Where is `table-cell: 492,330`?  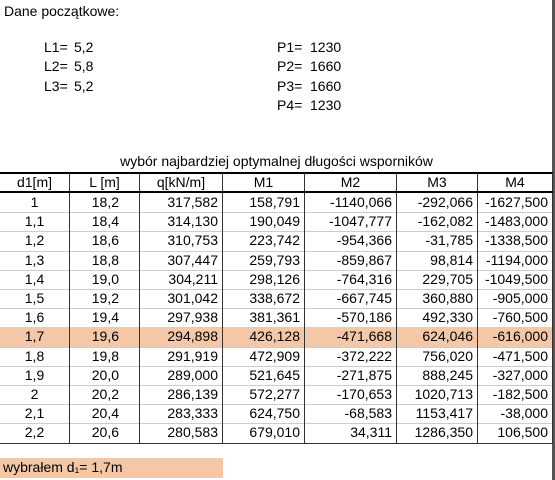 table-cell: 492,330 is located at coordinates (437, 318).